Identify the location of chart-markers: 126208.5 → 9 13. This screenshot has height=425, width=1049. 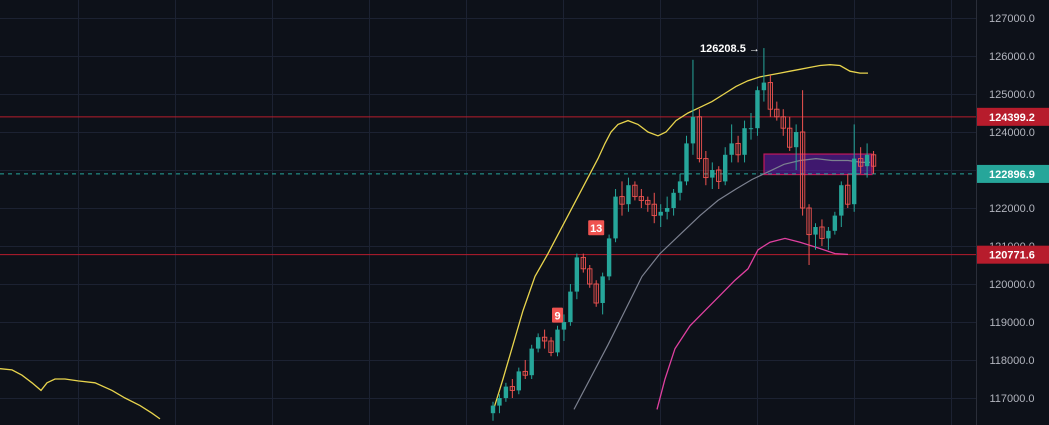
(656, 183).